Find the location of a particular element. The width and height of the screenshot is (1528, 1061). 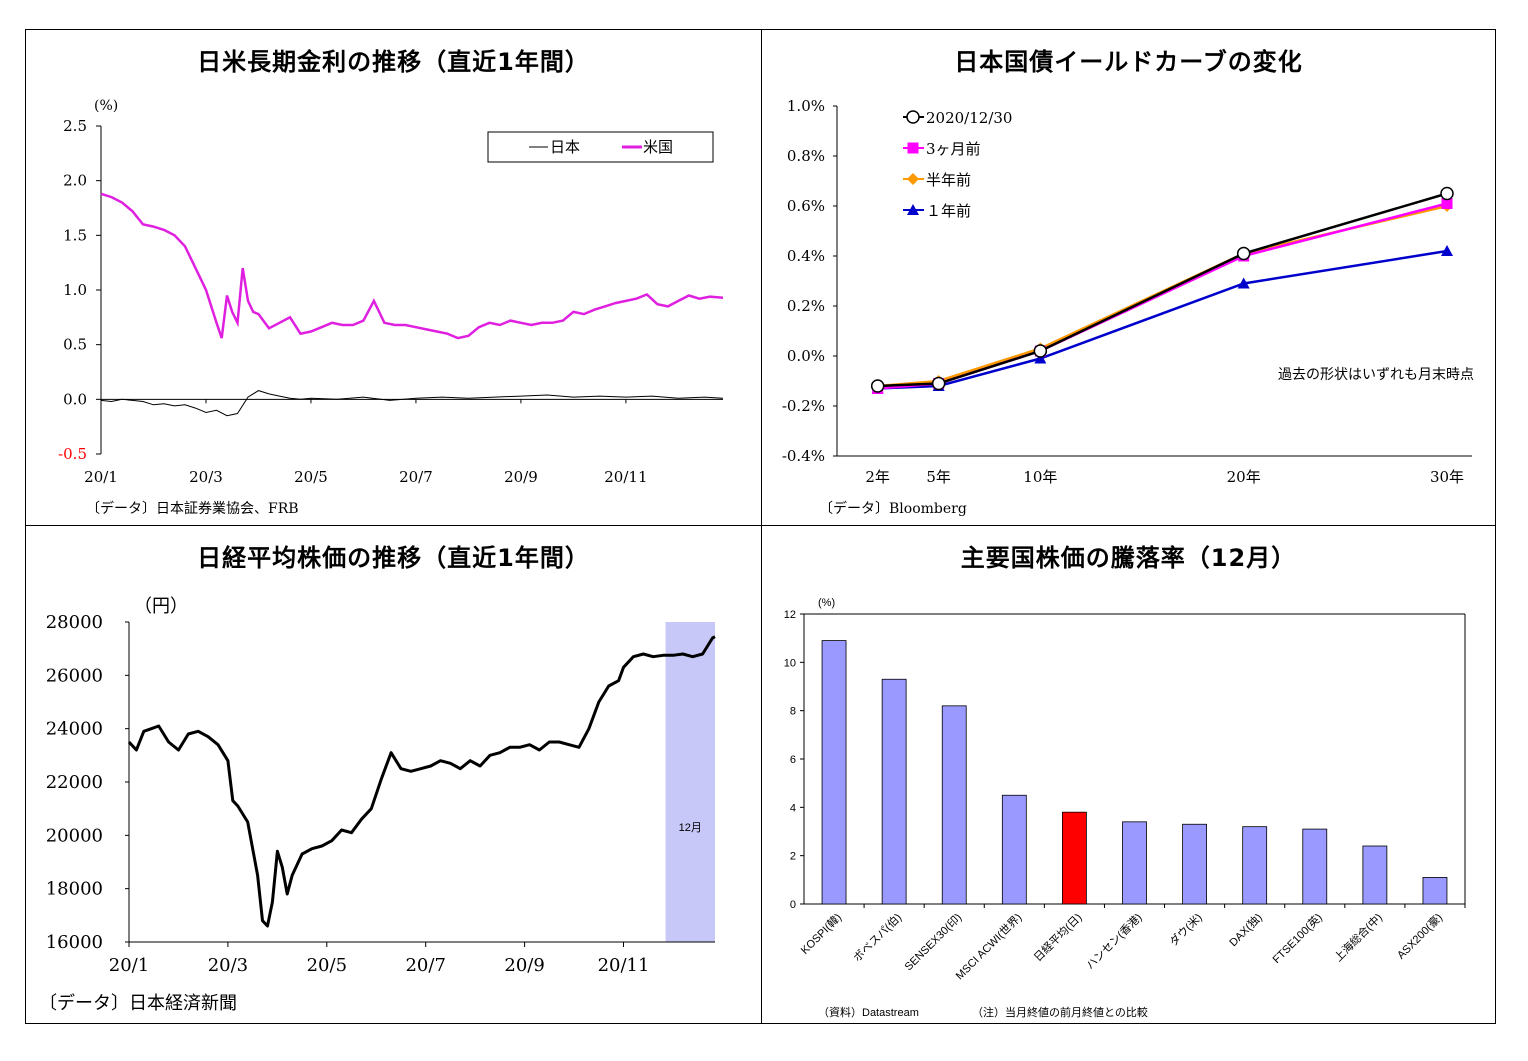

source-note: 〔データ〕Bloomberg is located at coordinates (893, 508).